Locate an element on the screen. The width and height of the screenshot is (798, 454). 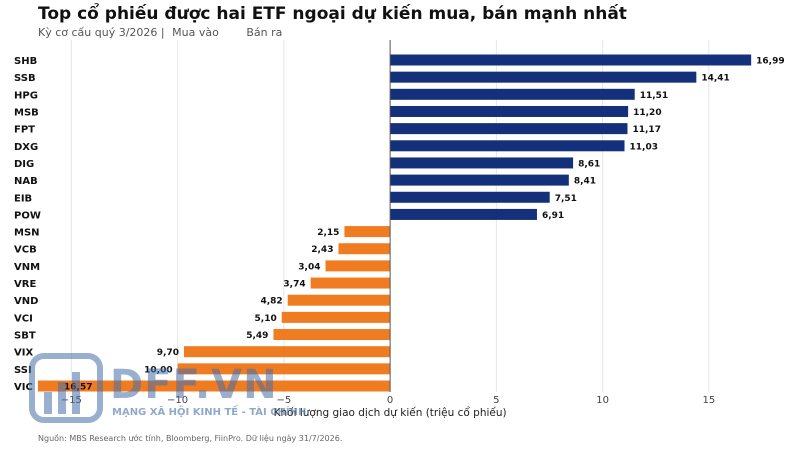
category-label: VNM is located at coordinates (27, 267).